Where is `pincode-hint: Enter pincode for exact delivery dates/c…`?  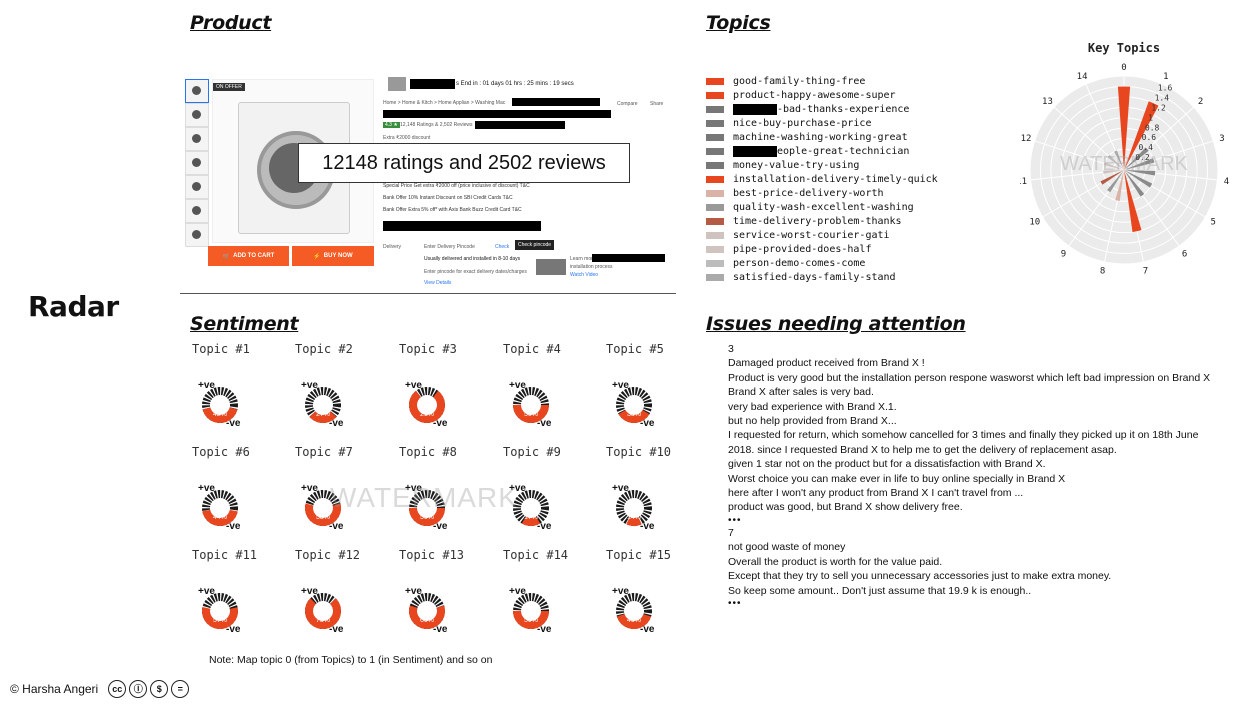
pincode-hint: Enter pincode for exact delivery dates/c… is located at coordinates (475, 272).